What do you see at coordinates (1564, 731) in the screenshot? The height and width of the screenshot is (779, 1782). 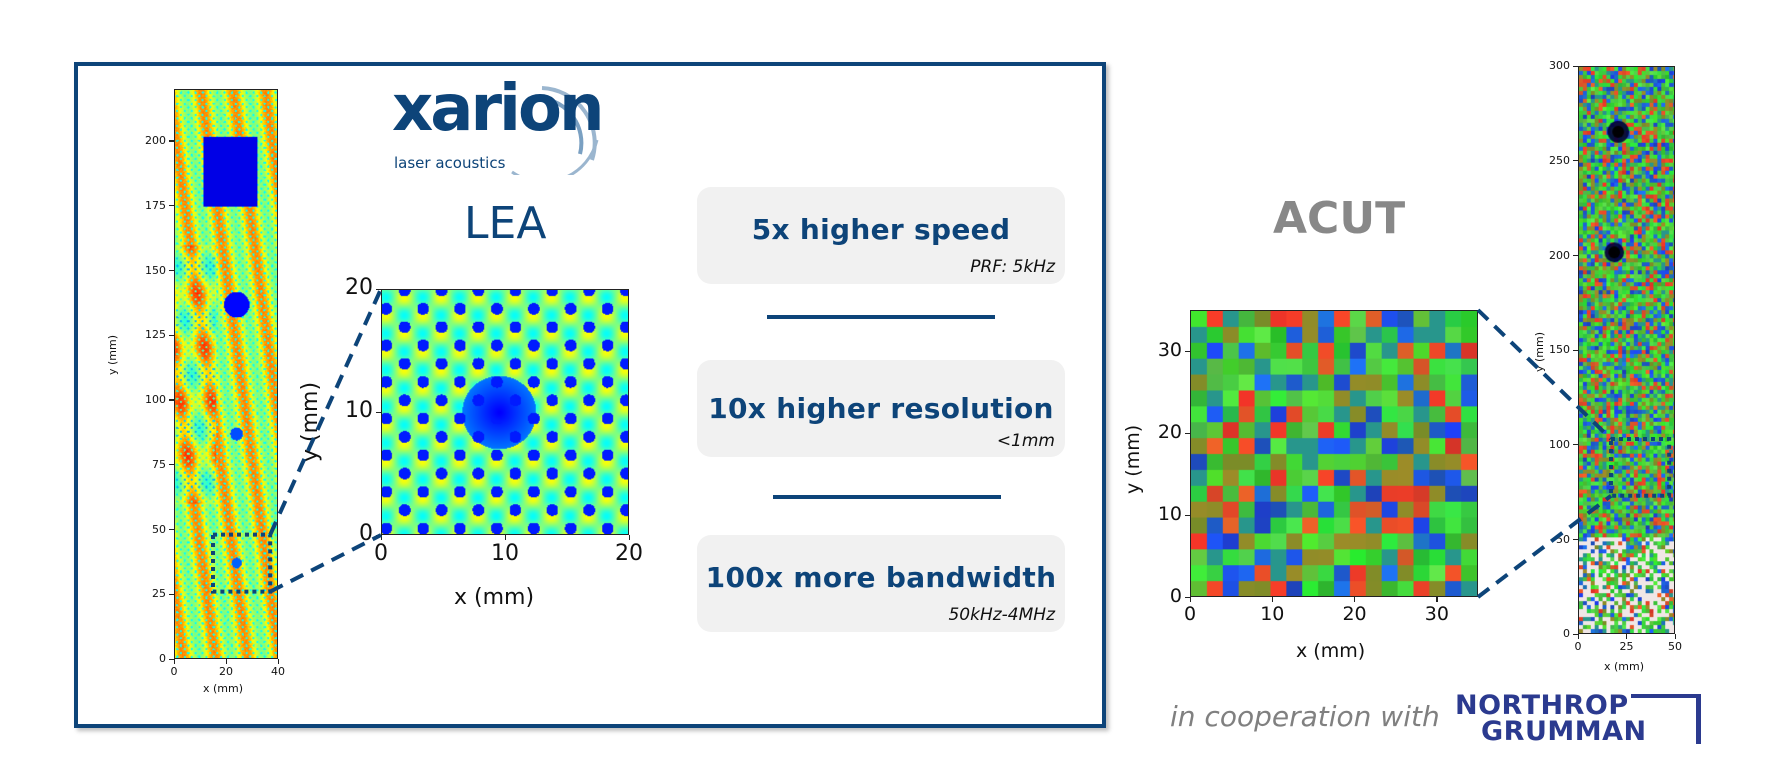 I see `partner-line2: GRUMMAN` at bounding box center [1564, 731].